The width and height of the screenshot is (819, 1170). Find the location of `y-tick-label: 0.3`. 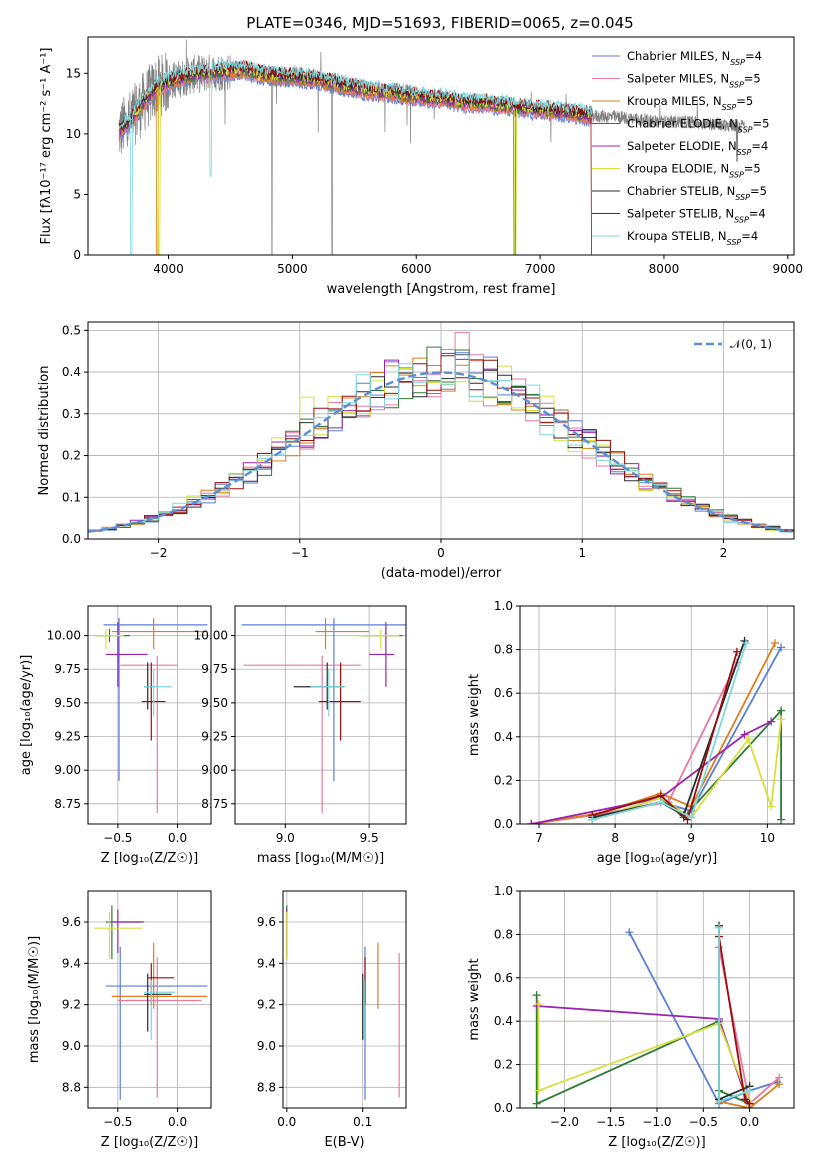

y-tick-label: 0.3 is located at coordinates (71, 414).